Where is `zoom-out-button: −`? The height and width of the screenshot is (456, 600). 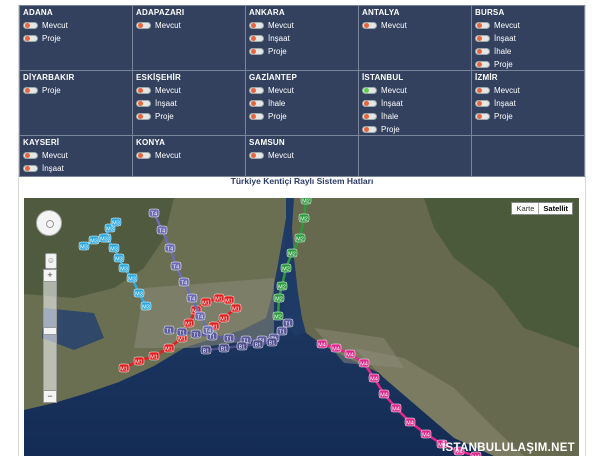 zoom-out-button: − is located at coordinates (50, 396).